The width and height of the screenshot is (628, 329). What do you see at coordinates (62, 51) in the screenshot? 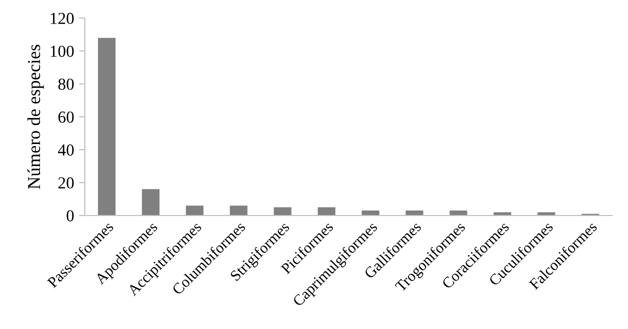
I see `y-tick-label: 100` at bounding box center [62, 51].